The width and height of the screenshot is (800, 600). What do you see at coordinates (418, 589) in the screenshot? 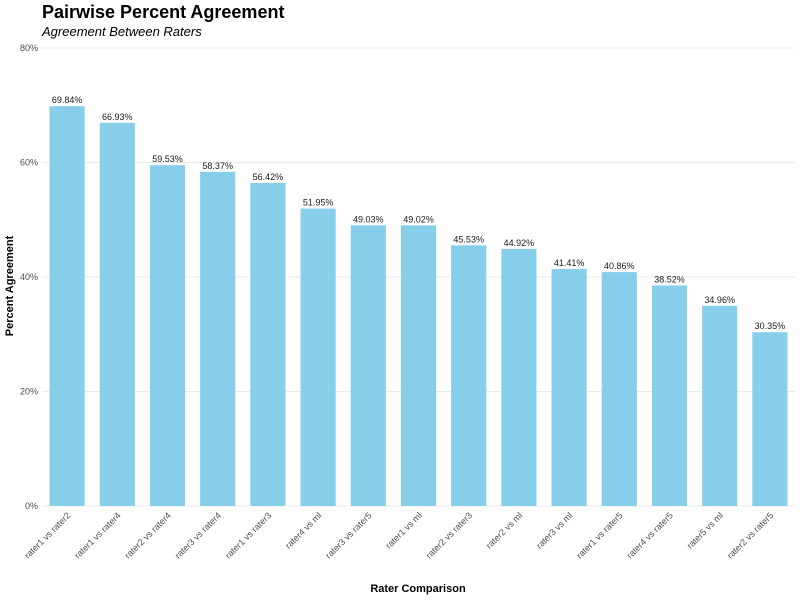
I see `x-axis-title: Rater Comparison` at bounding box center [418, 589].